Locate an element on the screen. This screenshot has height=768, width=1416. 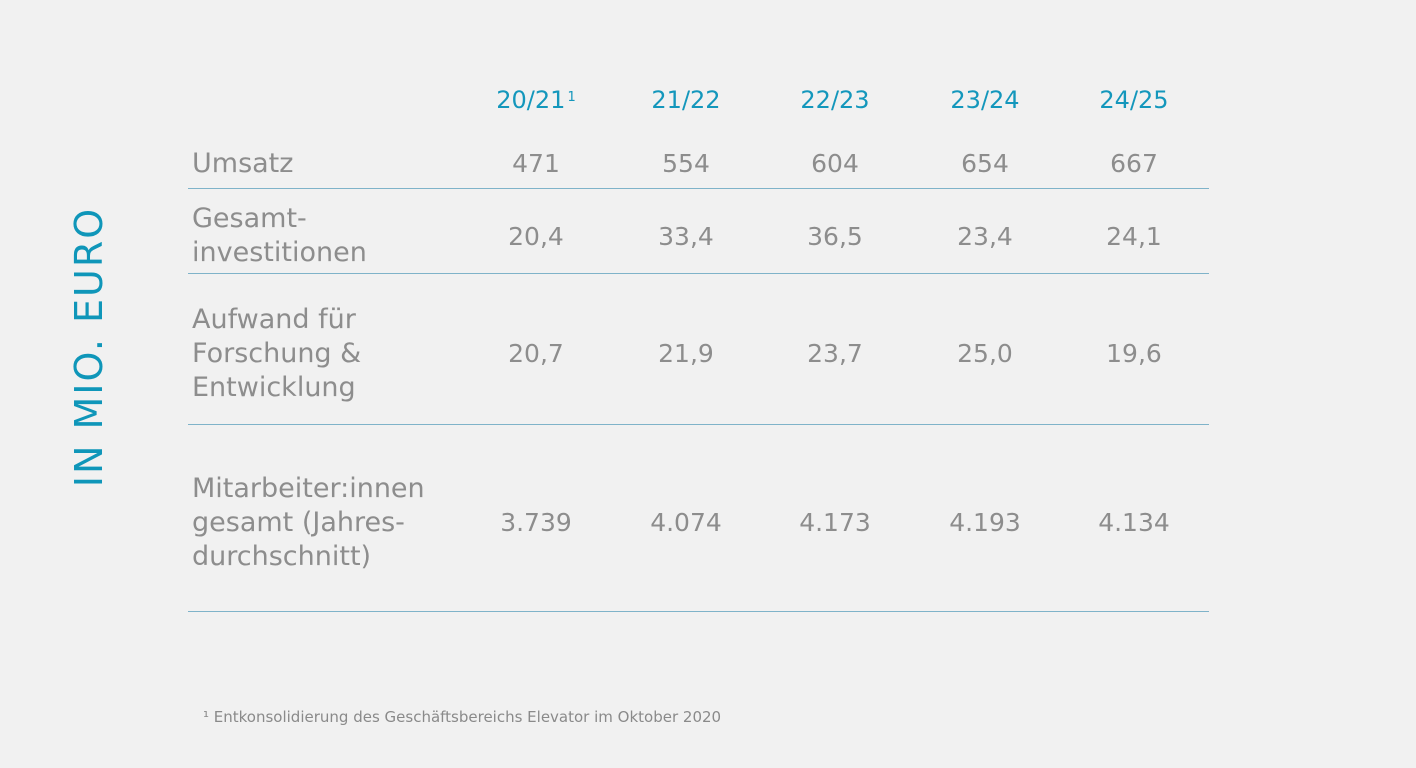
table-cell: 4.134 is located at coordinates (1134, 522).